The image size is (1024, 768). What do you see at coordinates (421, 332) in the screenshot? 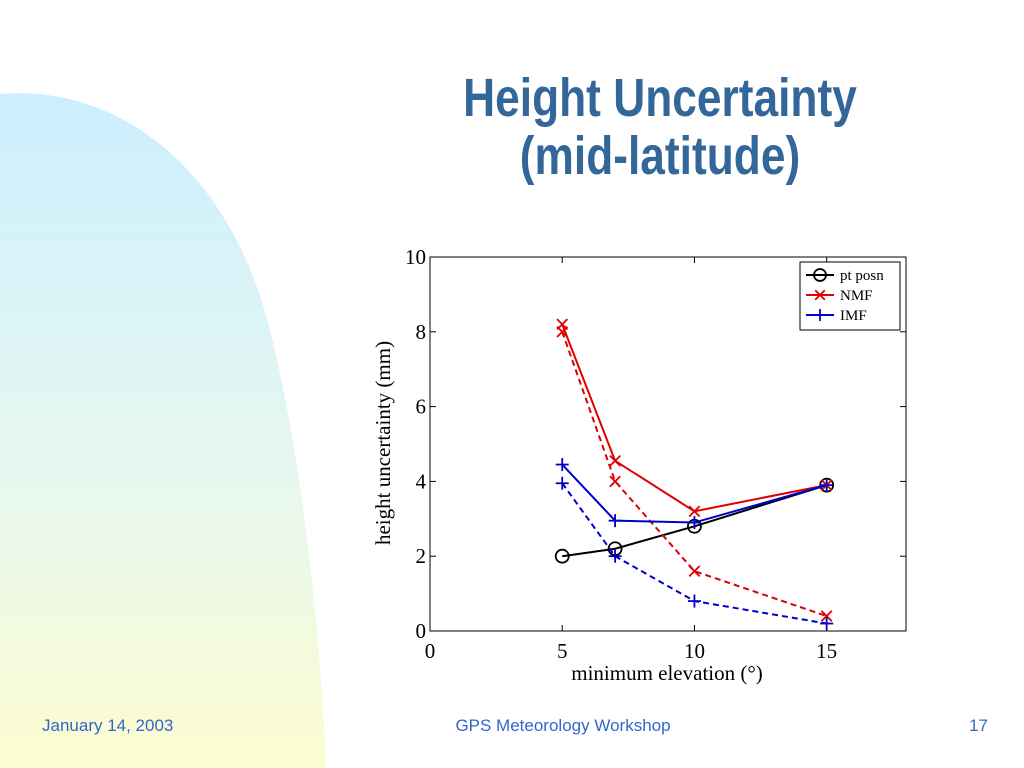
I see `y-tick-label: 8` at bounding box center [421, 332].